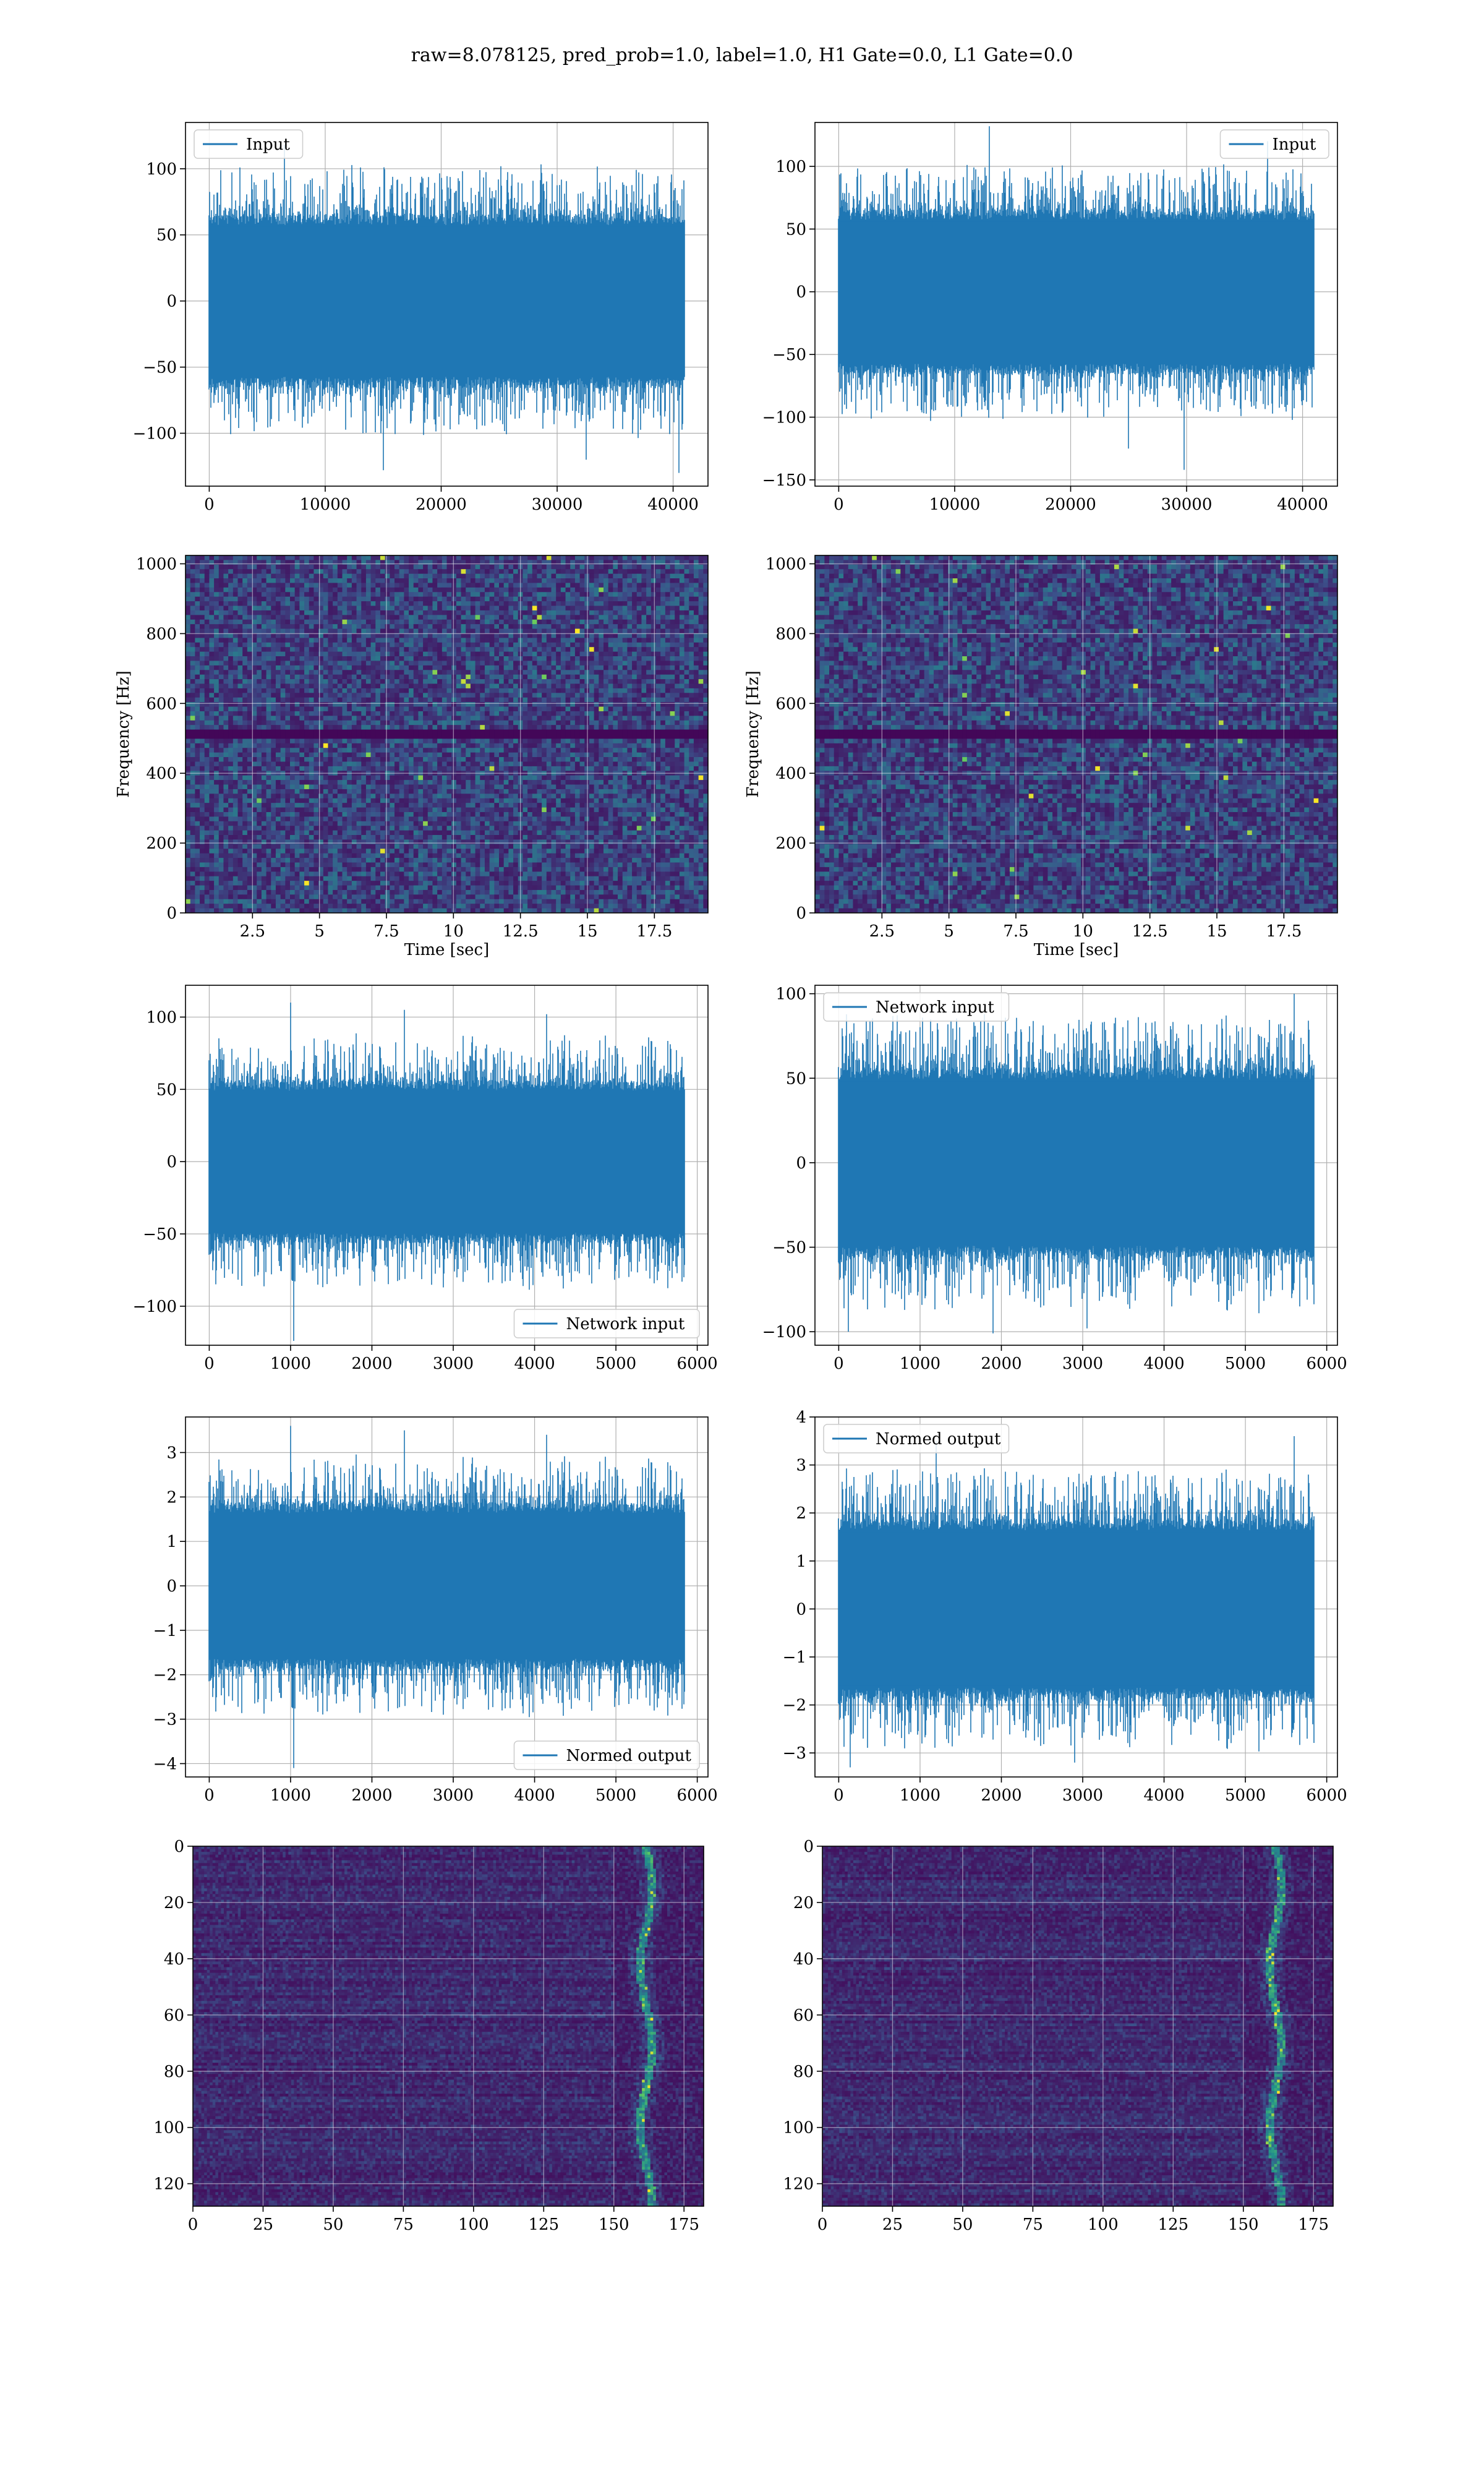  I want to click on y-tick-label: 800, so click(161, 634).